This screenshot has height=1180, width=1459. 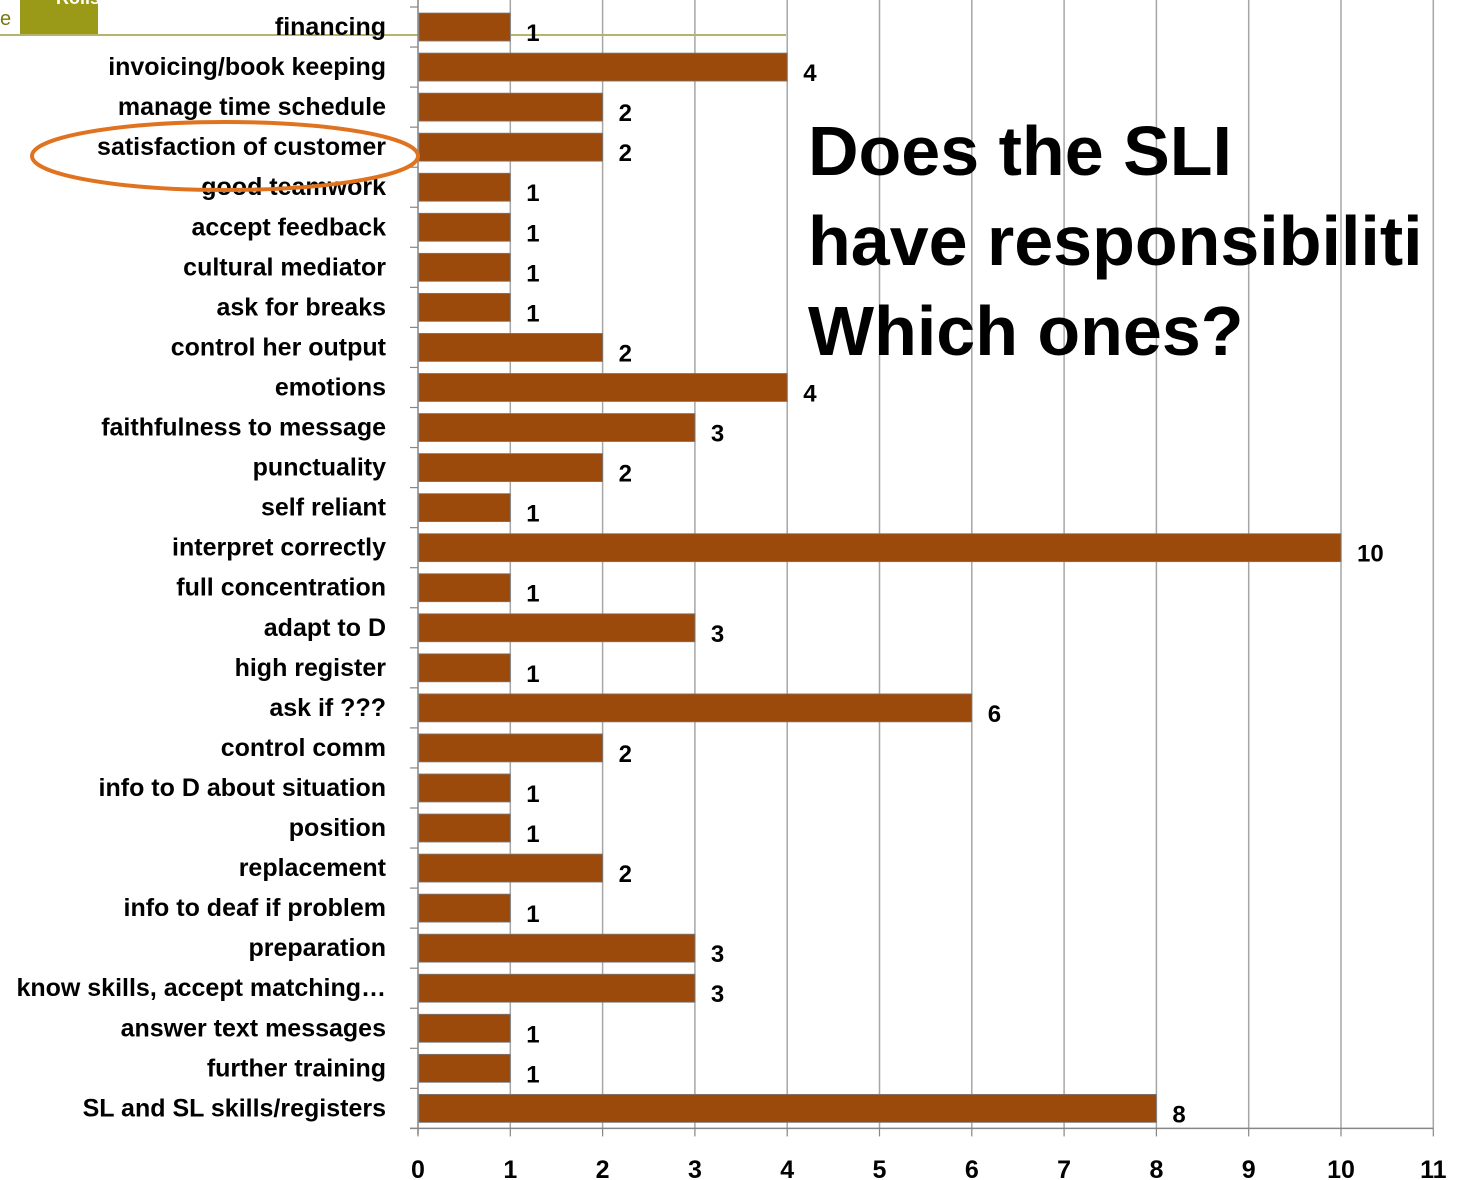 What do you see at coordinates (1115, 241) in the screenshot?
I see `question-line-2: have responsibiliti` at bounding box center [1115, 241].